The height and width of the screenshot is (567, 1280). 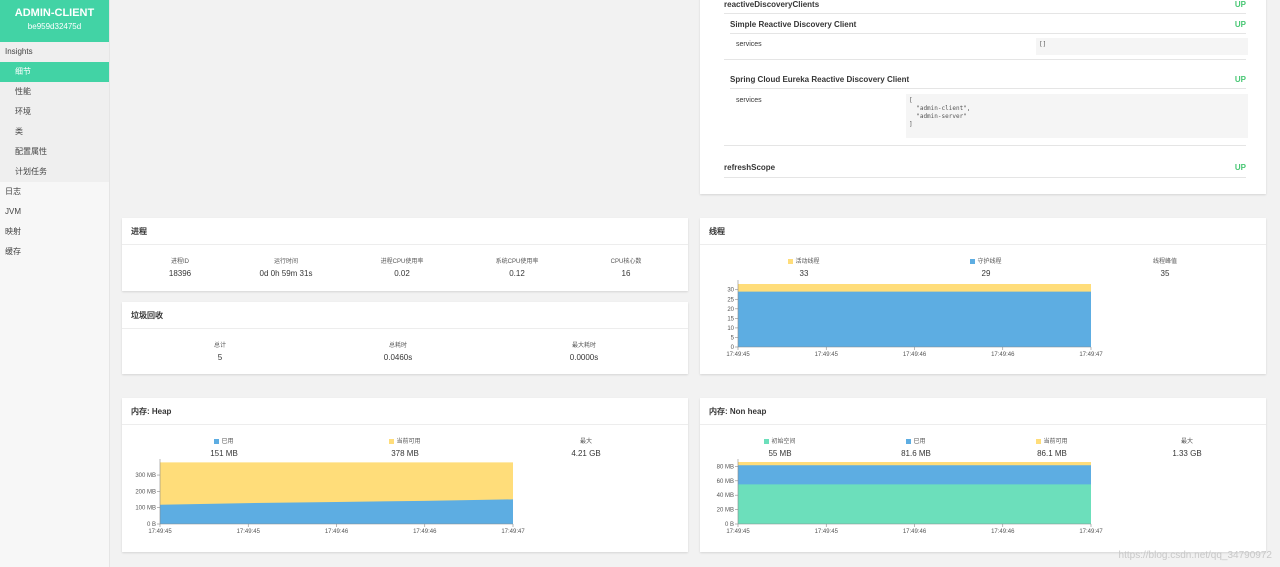 I want to click on stat-heap-max: 最大 4.21 GB, so click(x=586, y=447).